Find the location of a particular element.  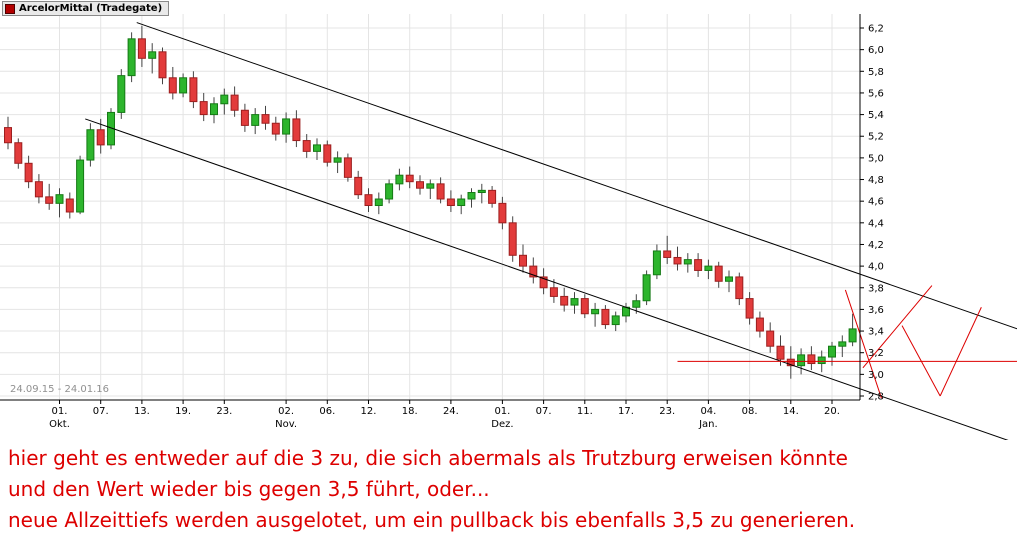

y-tick-label: 5,2 is located at coordinates (876, 137).